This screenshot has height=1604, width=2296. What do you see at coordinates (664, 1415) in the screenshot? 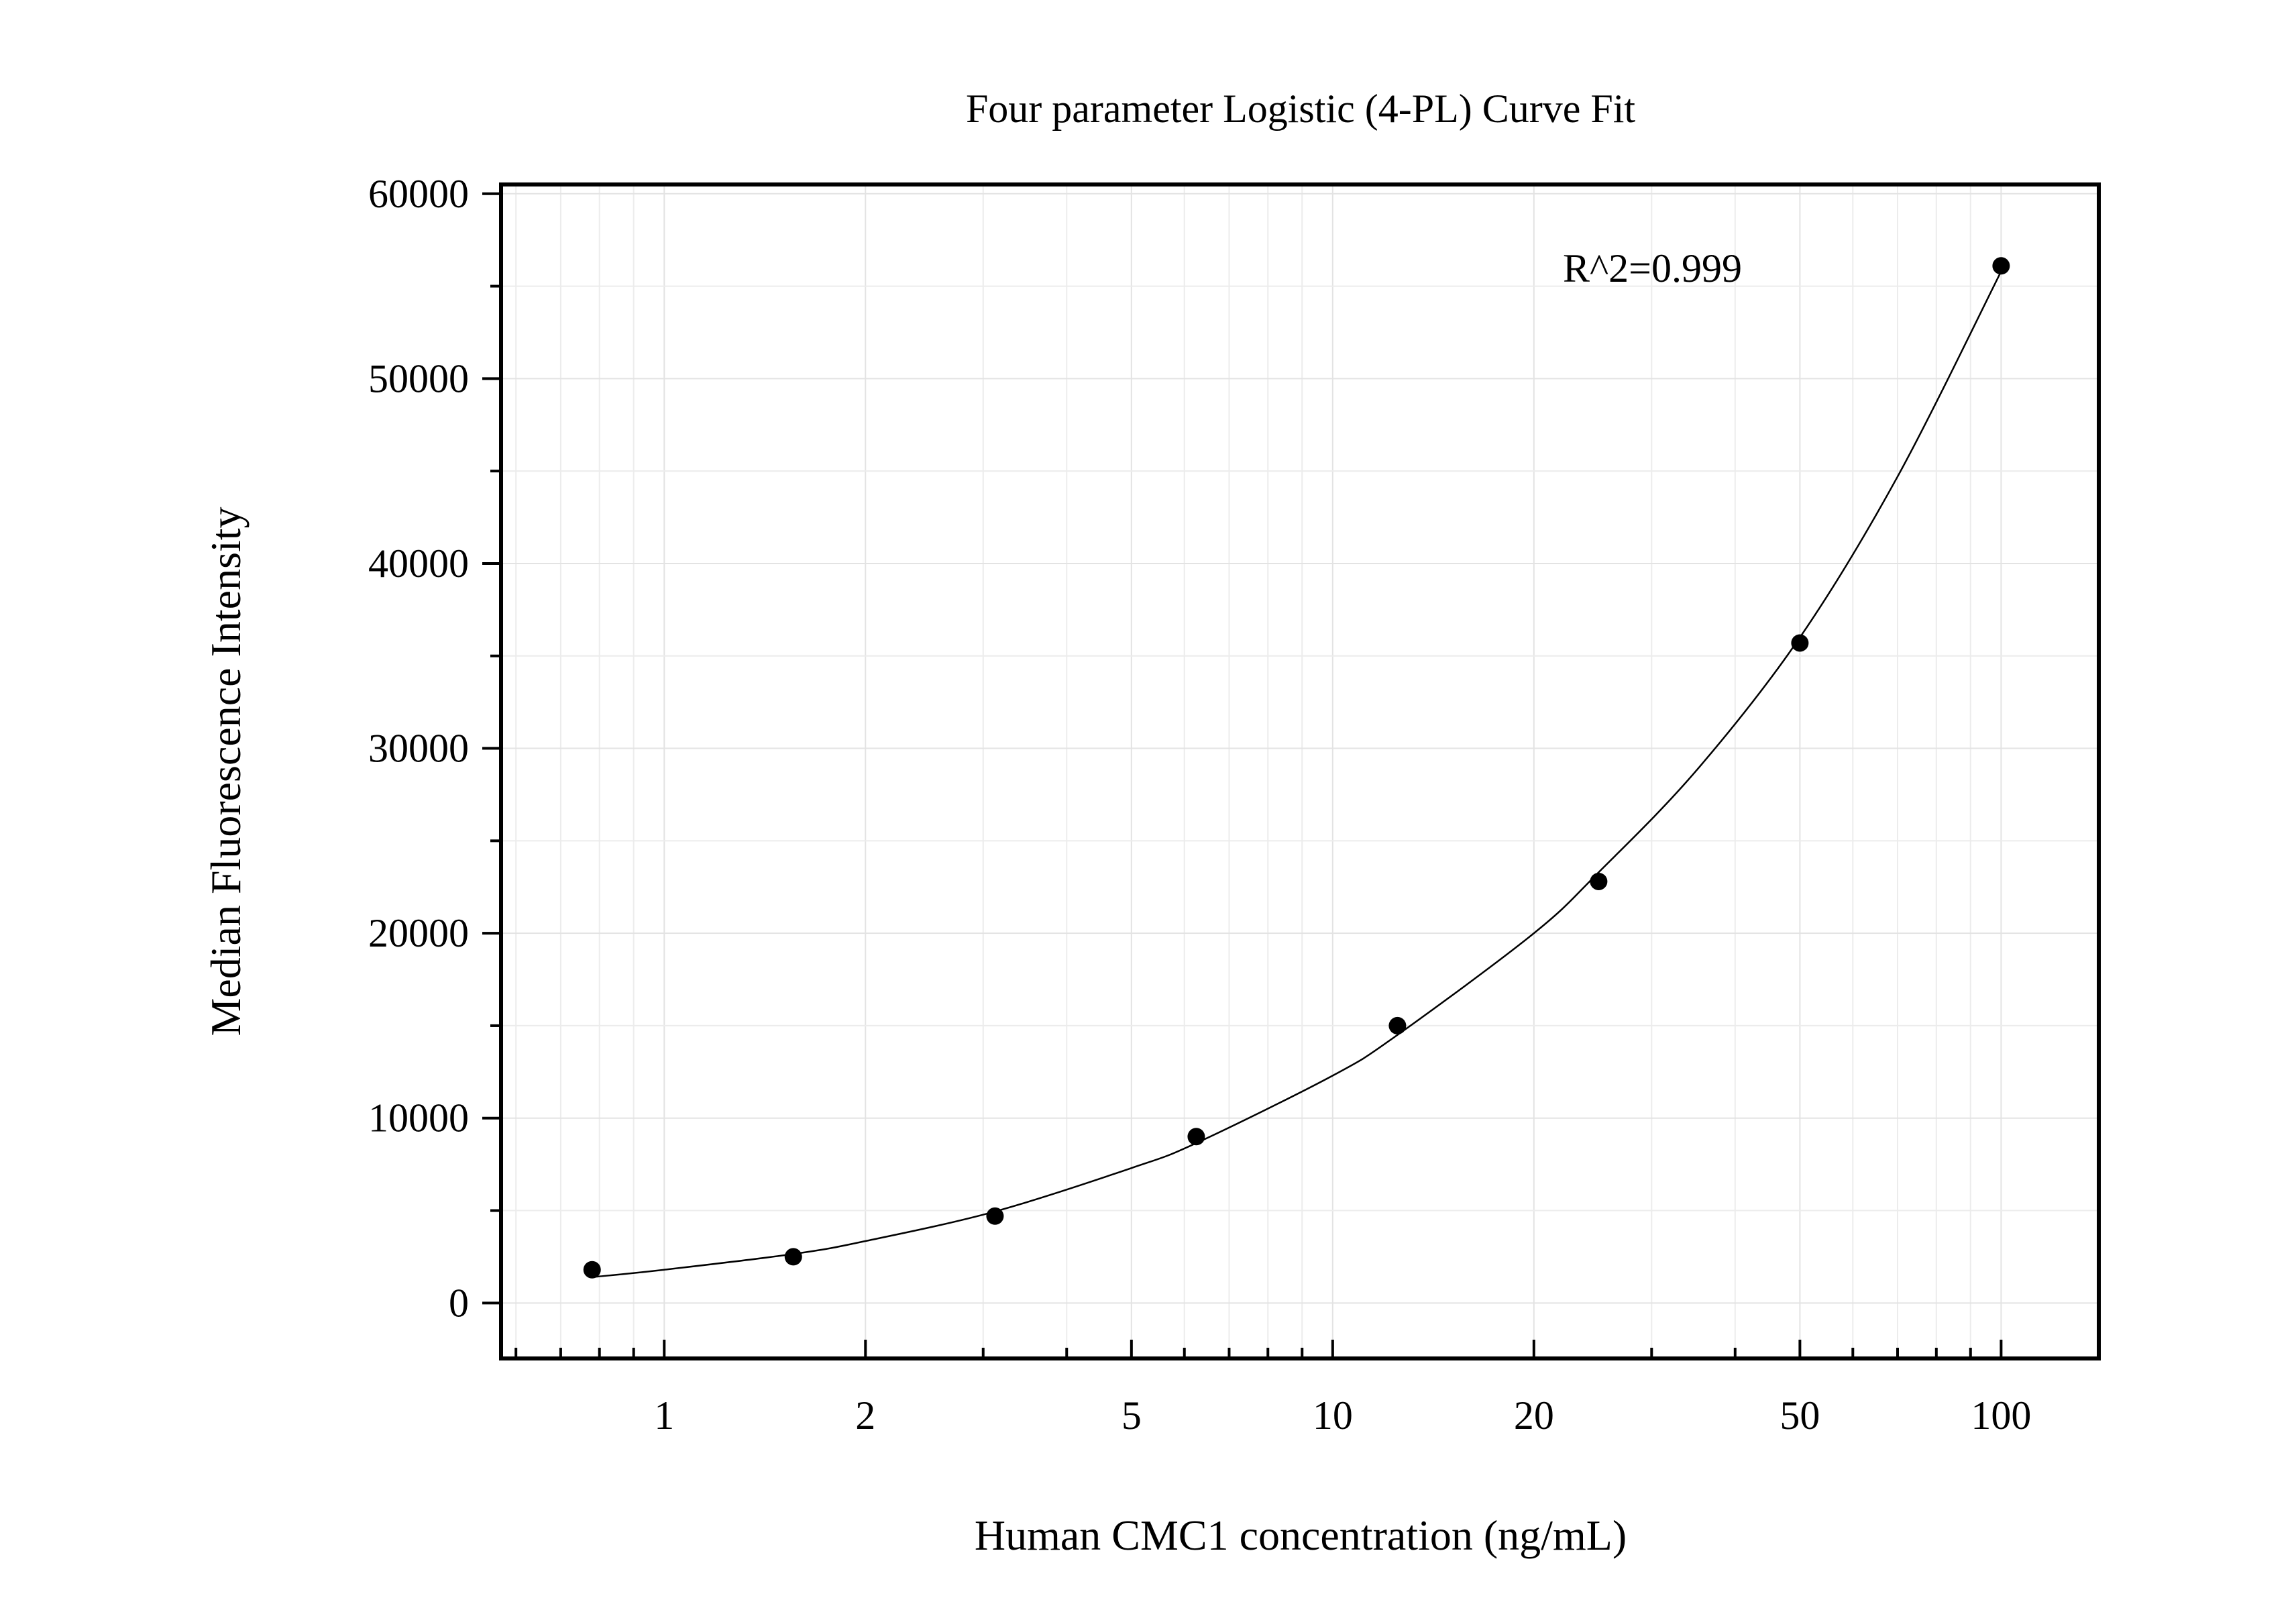
I see `x-tick-label: 1` at bounding box center [664, 1415].